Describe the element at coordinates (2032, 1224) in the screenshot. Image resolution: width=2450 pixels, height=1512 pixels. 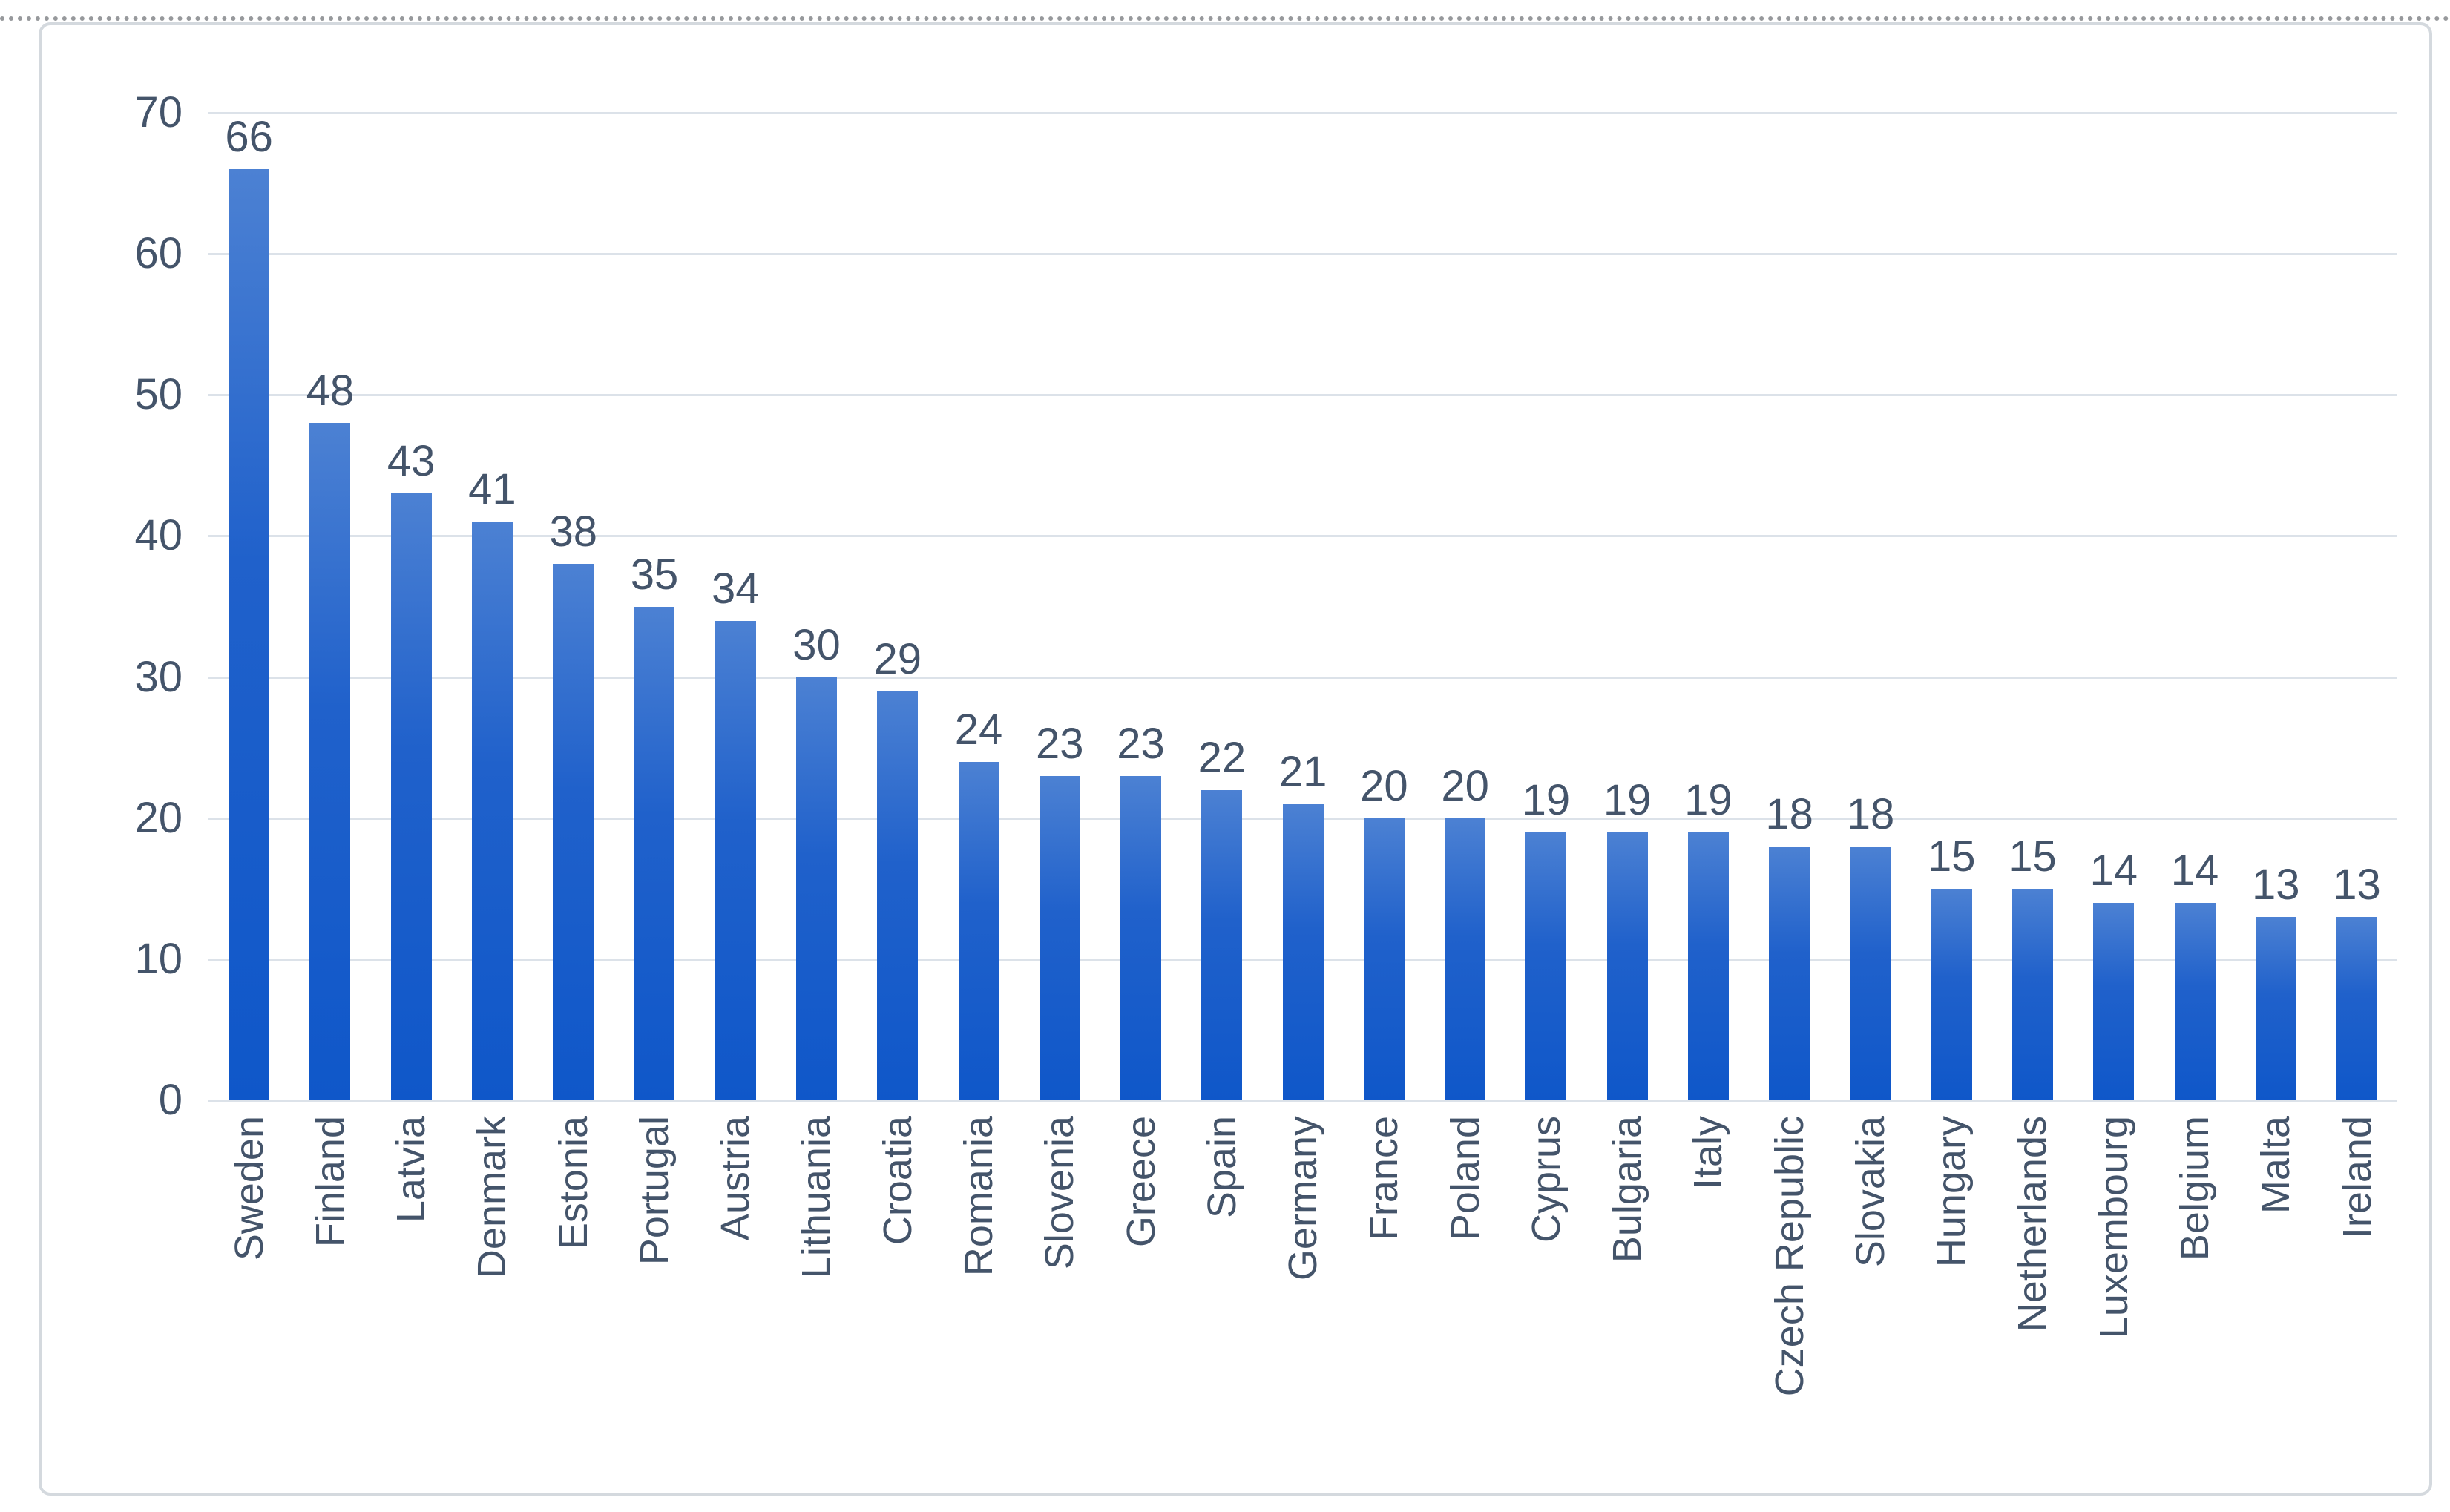
I see `x-axis-label-netherlands: Netherlands` at that location.